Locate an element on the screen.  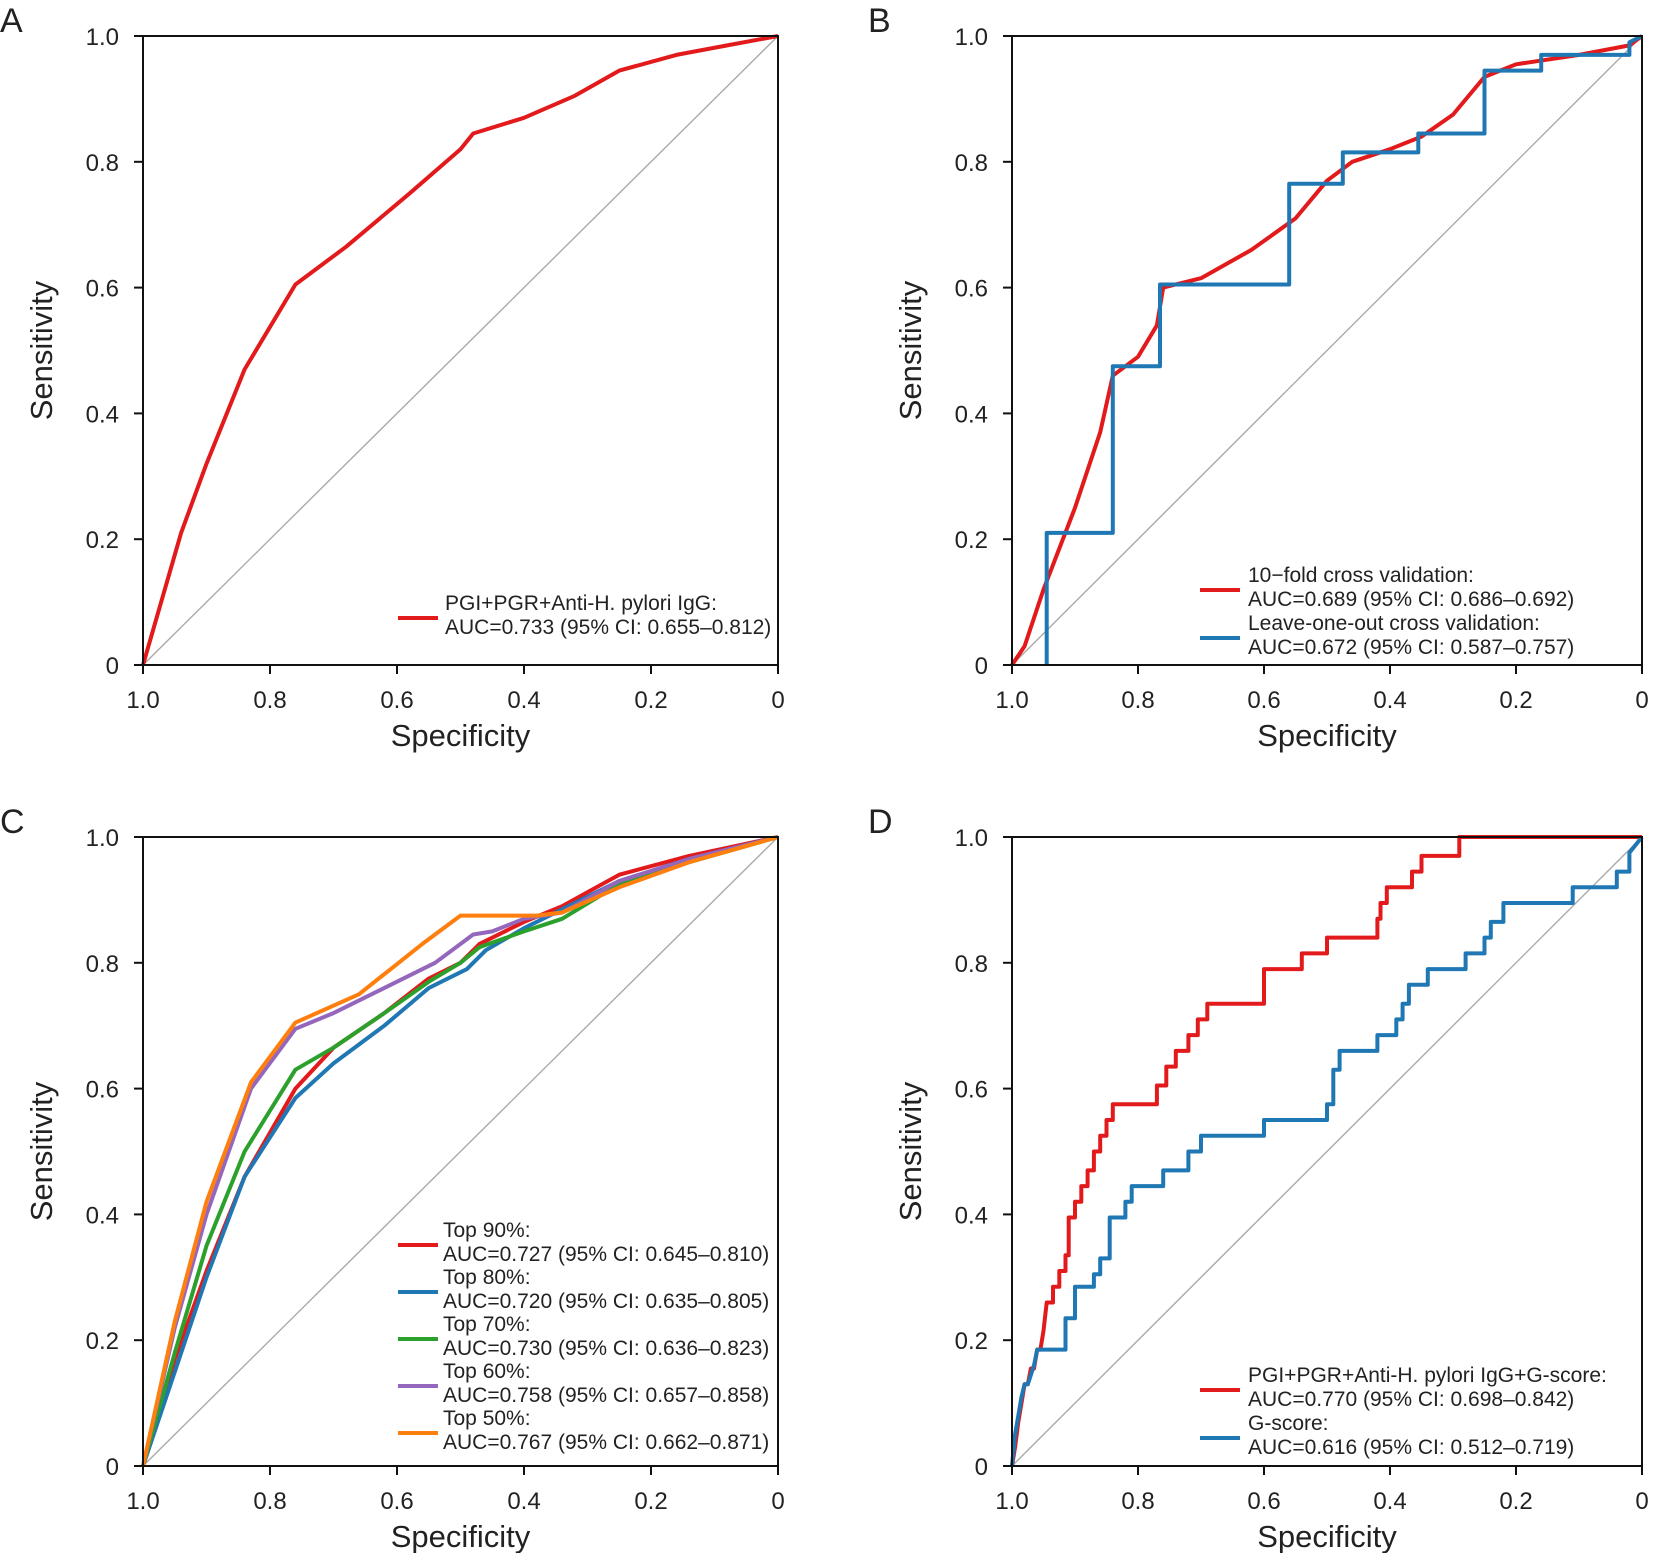
legend-label: Top 70%: is located at coordinates (487, 1324).